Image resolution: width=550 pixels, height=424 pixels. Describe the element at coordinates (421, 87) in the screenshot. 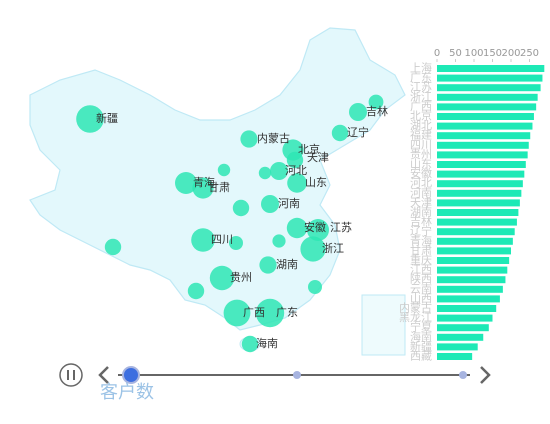

I see `y-tick-label: 江苏` at that location.